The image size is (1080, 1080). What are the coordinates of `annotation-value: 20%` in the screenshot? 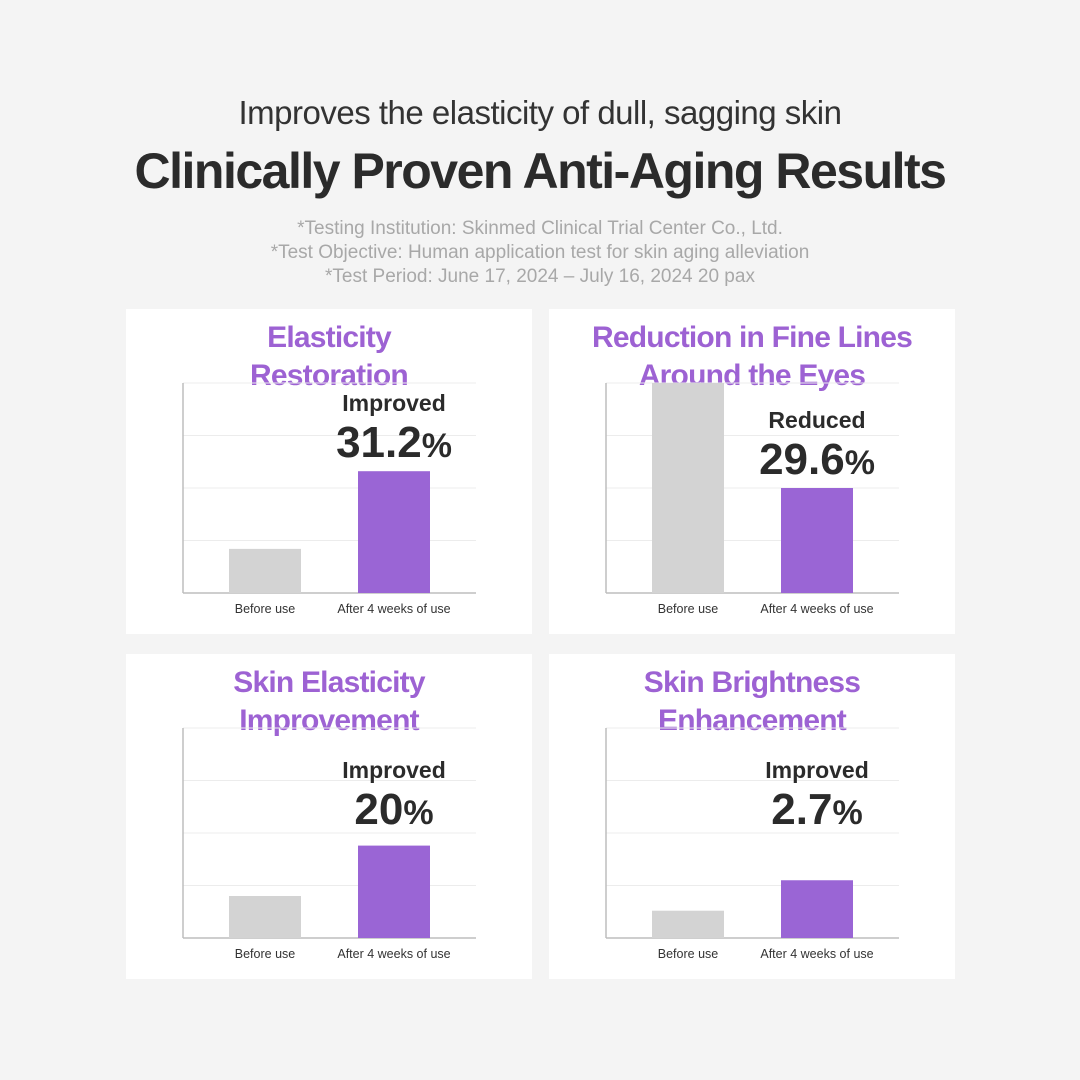 It's located at (393, 809).